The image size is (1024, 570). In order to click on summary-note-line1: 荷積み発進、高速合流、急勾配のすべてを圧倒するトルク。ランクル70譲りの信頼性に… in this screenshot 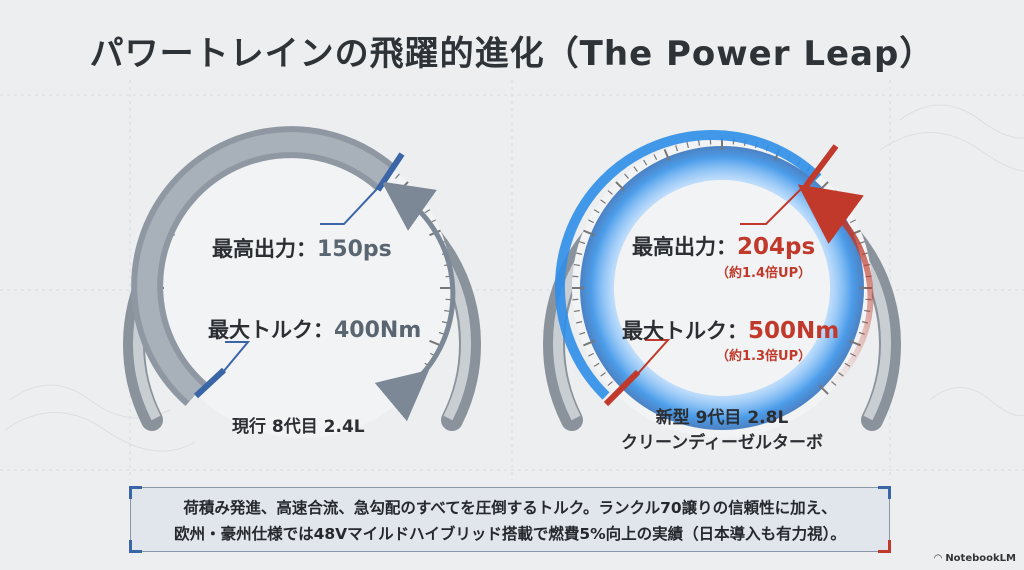, I will do `click(510, 508)`.